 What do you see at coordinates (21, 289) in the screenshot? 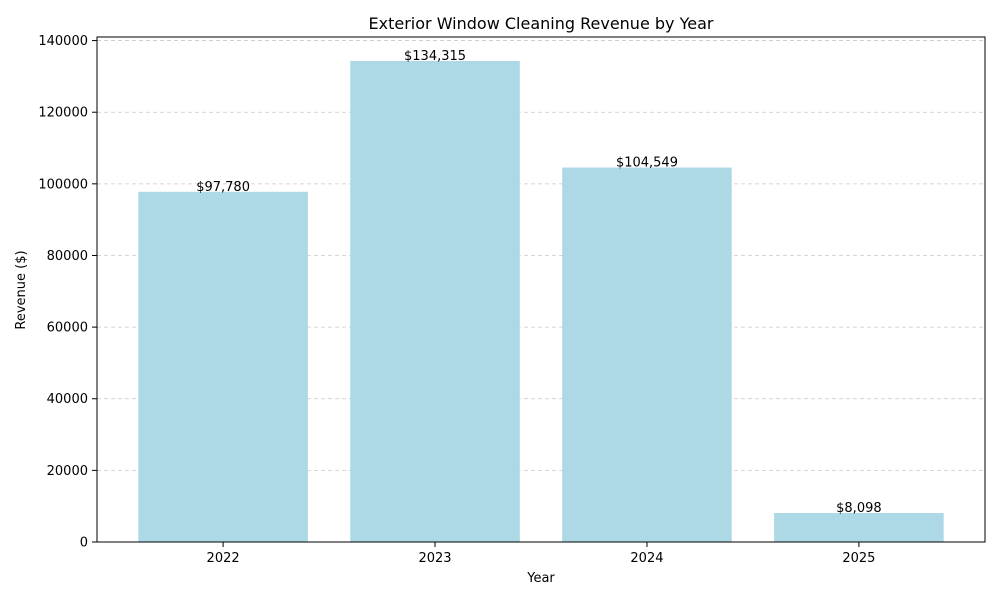
I see `y-axis-label: Revenue ($)` at bounding box center [21, 289].